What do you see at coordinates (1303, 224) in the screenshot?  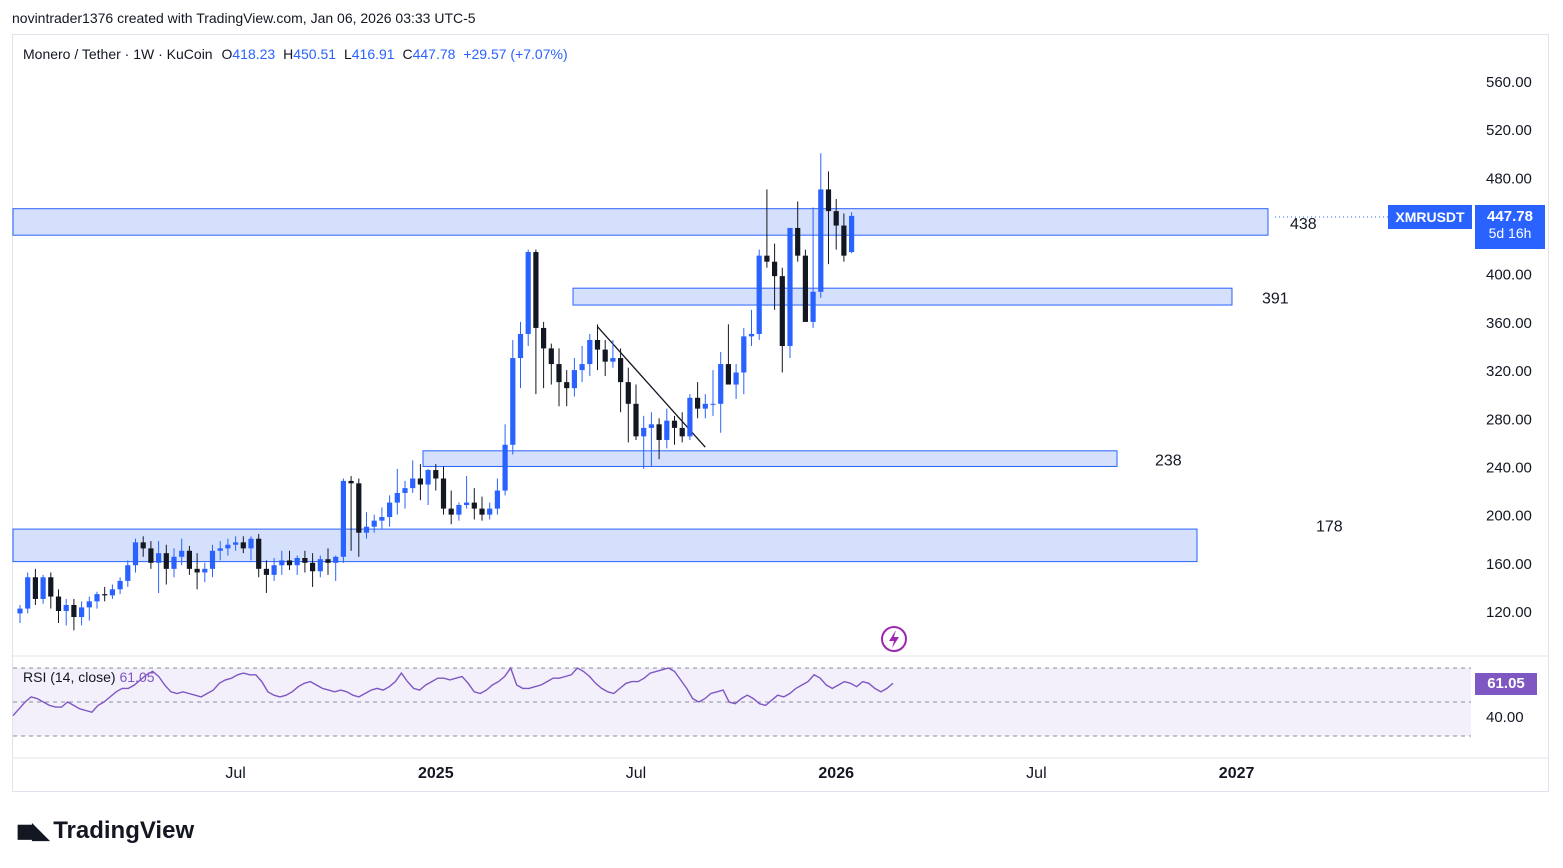 I see `zone-label-438: 438` at bounding box center [1303, 224].